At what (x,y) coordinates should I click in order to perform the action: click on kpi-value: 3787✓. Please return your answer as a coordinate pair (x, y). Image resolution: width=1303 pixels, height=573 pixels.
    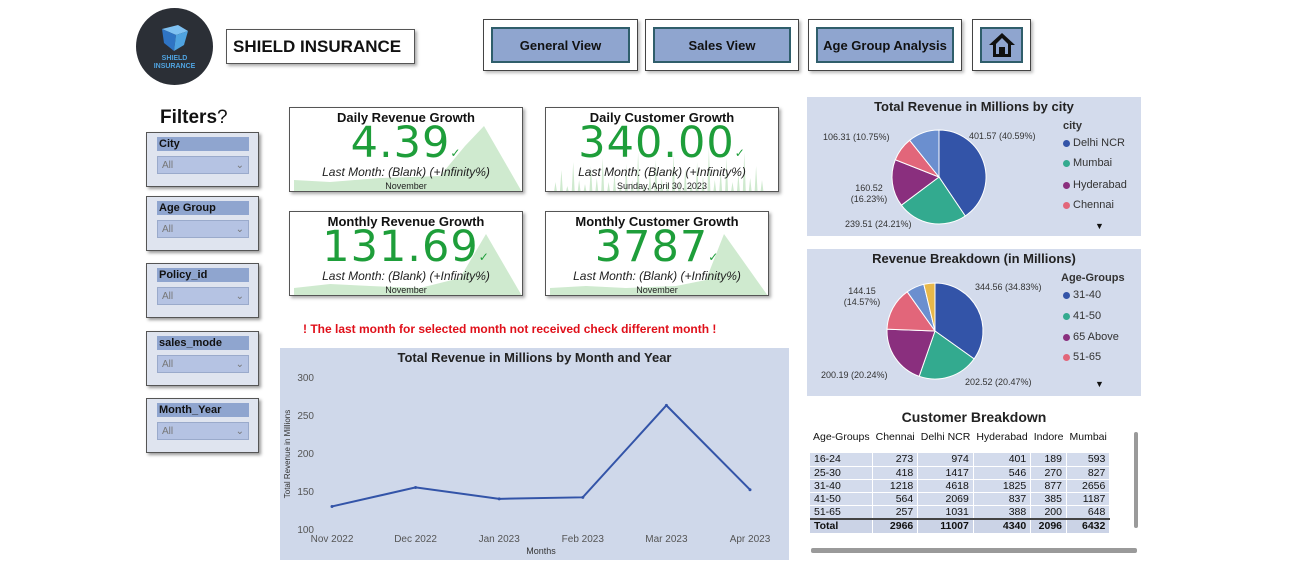
    Looking at the image, I should click on (657, 247).